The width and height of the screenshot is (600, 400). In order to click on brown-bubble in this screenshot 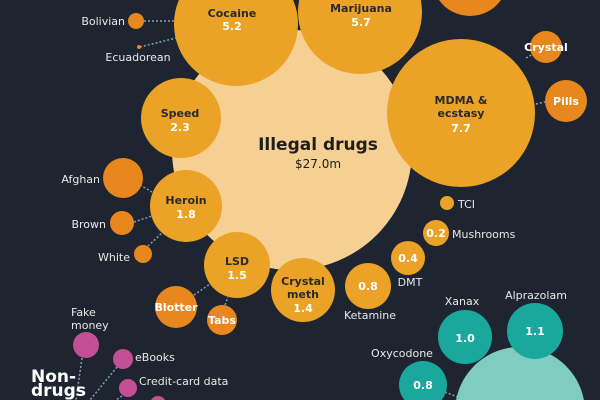, I will do `click(122, 223)`.